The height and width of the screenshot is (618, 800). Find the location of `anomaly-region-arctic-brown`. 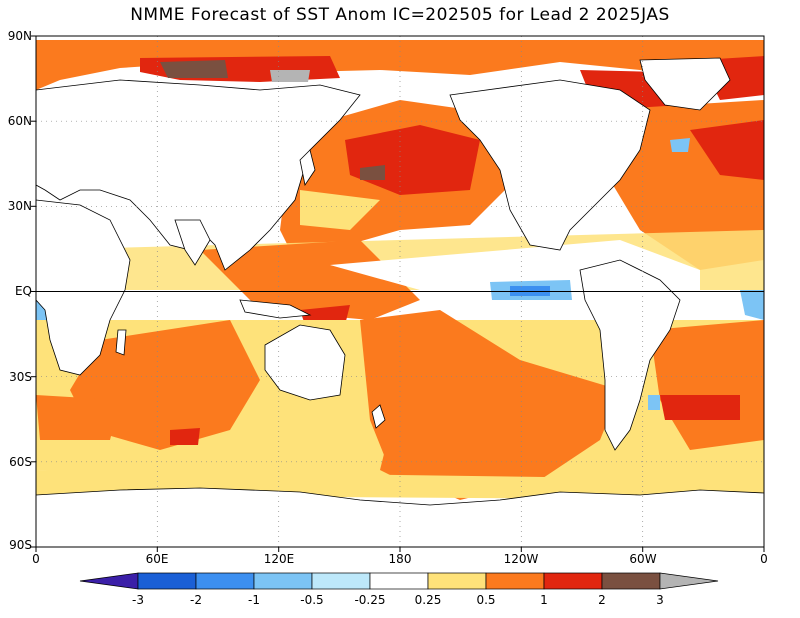

anomaly-region-arctic-brown is located at coordinates (194, 69).